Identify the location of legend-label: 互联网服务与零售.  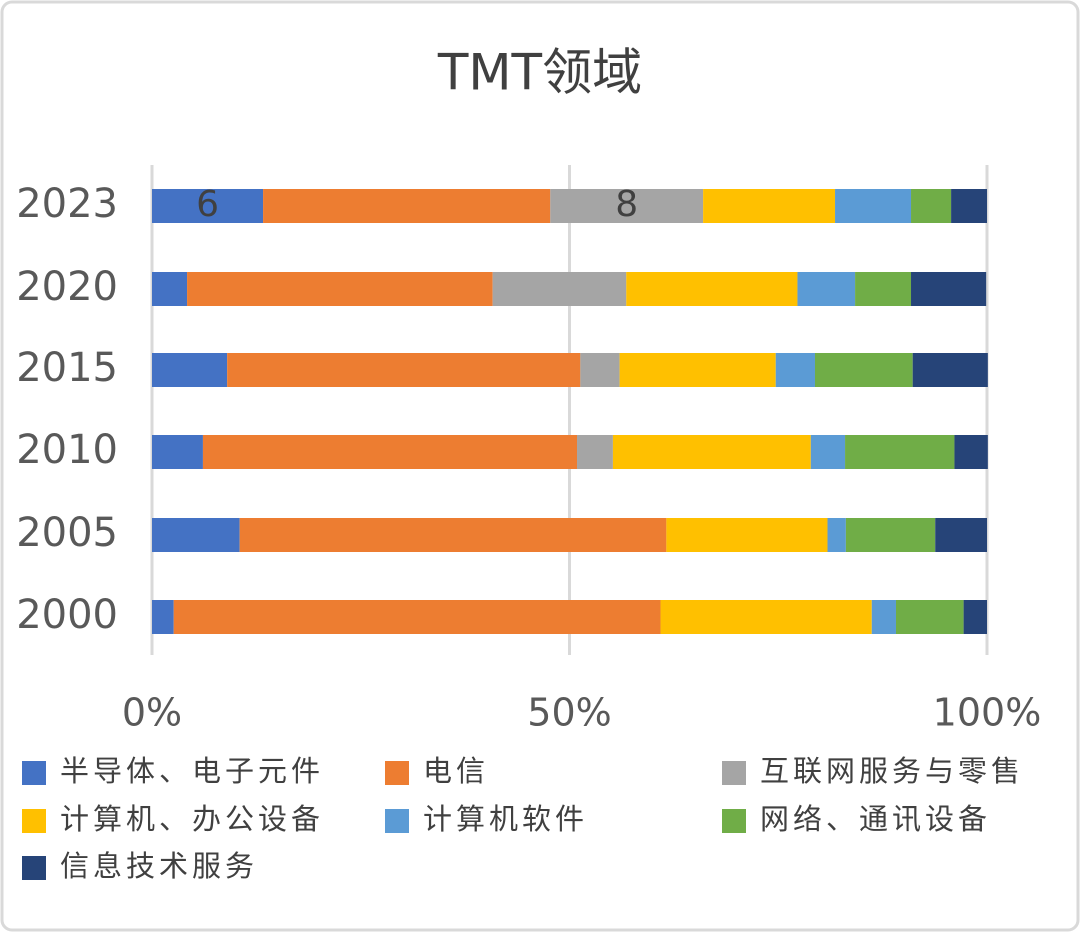
(892, 771).